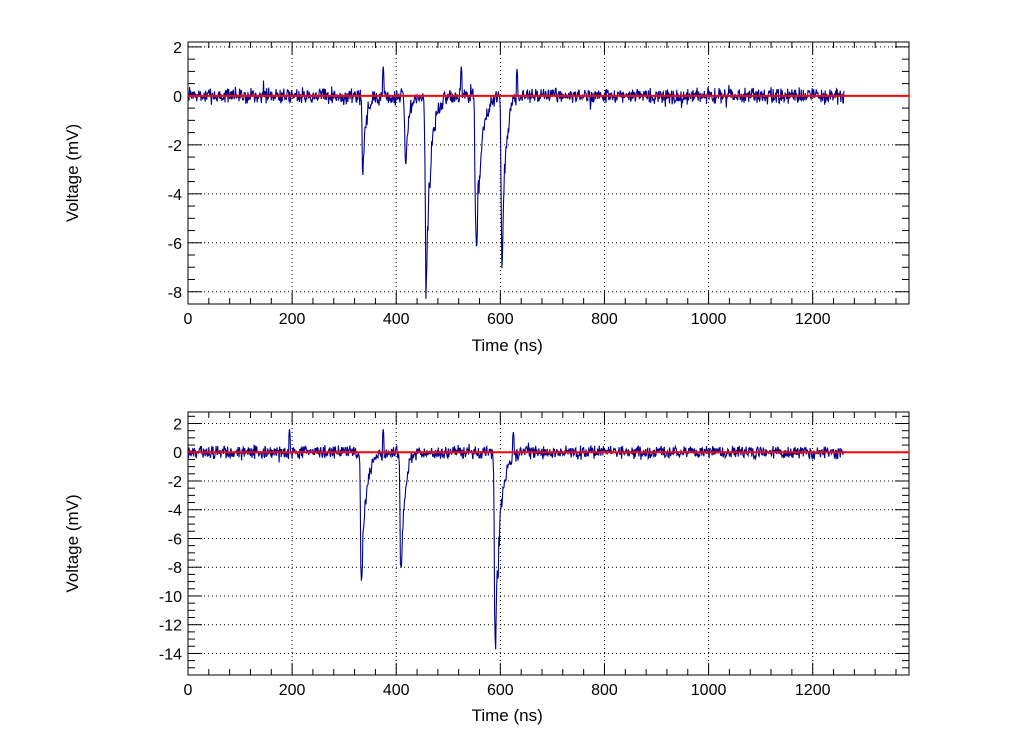 This screenshot has width=1020, height=745. I want to click on y-tick-label: -12, so click(170, 626).